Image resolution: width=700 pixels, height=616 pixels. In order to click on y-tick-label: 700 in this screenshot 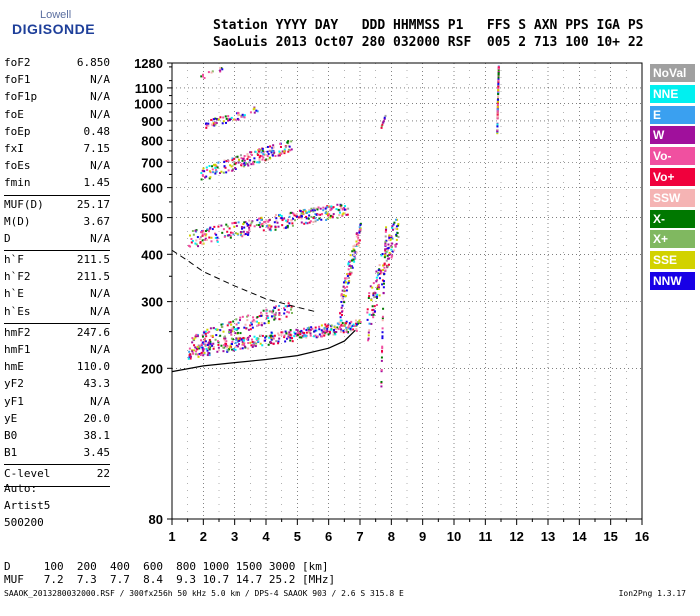, I will do `click(152, 162)`.